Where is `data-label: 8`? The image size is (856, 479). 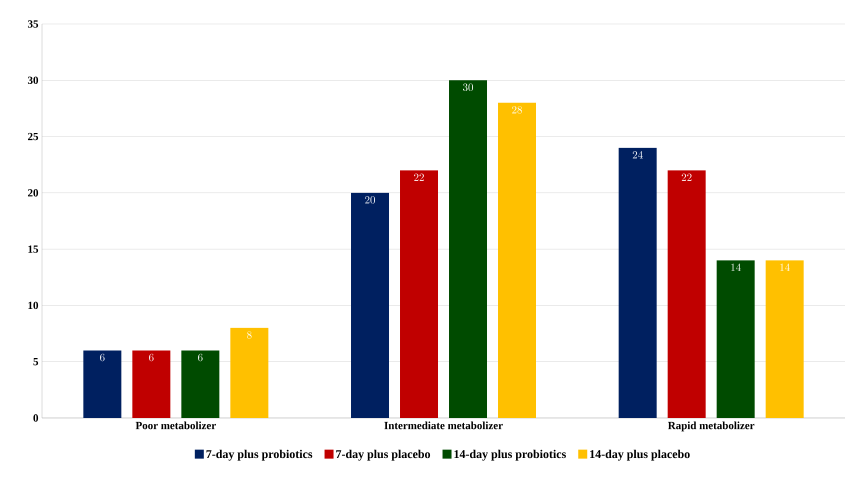 data-label: 8 is located at coordinates (249, 335).